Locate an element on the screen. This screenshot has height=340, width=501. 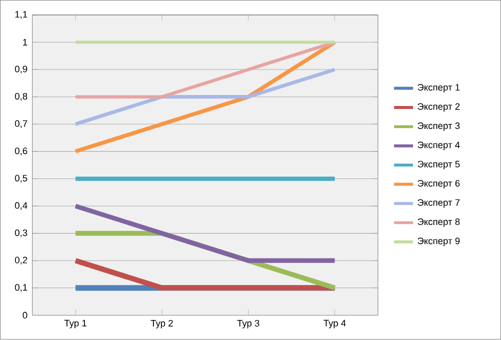
legend-label: Эксперт 5 is located at coordinates (439, 165).